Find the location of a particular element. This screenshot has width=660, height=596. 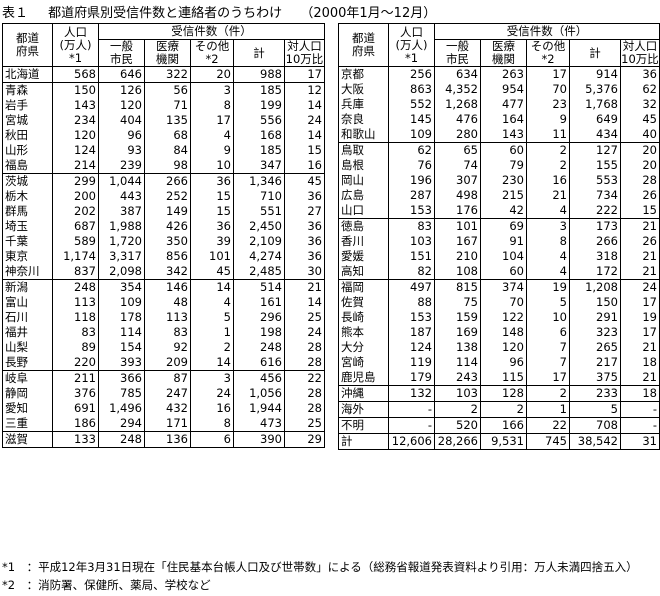

cell-pop: 143 is located at coordinates (75, 105).